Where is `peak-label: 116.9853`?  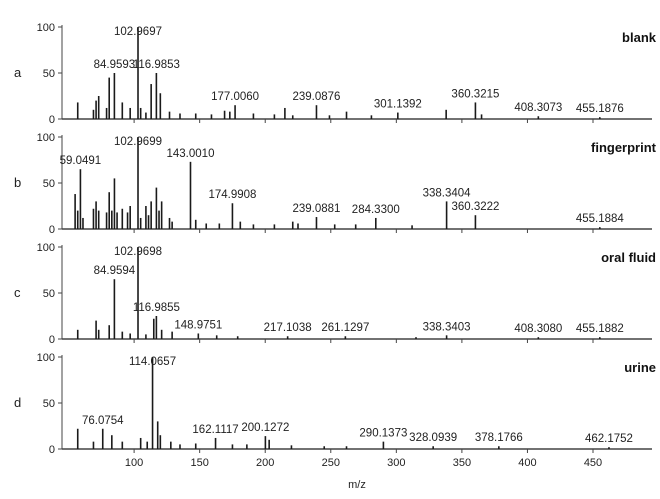 peak-label: 116.9853 is located at coordinates (156, 65).